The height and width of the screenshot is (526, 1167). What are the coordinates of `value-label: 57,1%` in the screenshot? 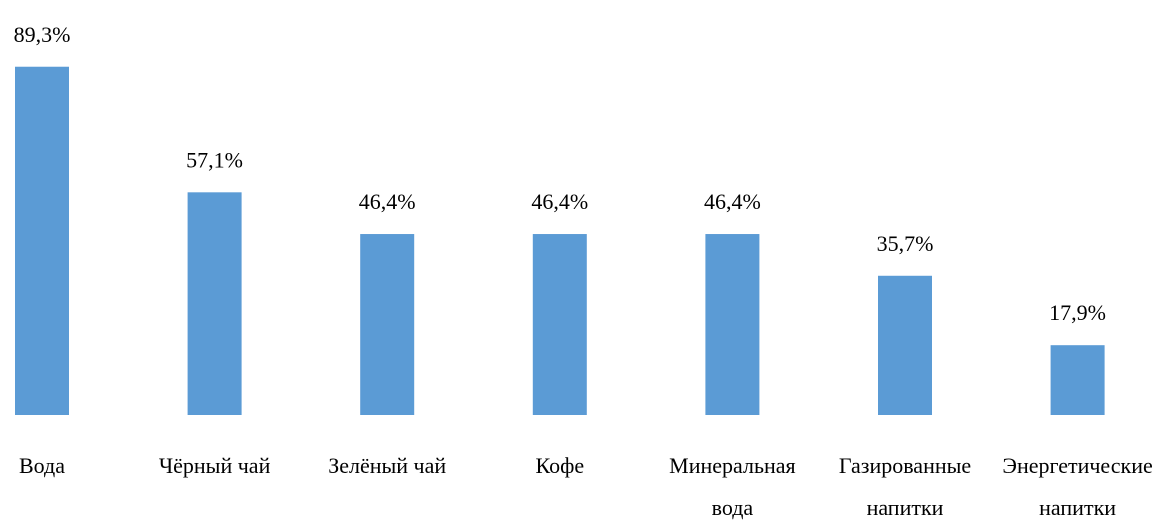 It's located at (214, 159).